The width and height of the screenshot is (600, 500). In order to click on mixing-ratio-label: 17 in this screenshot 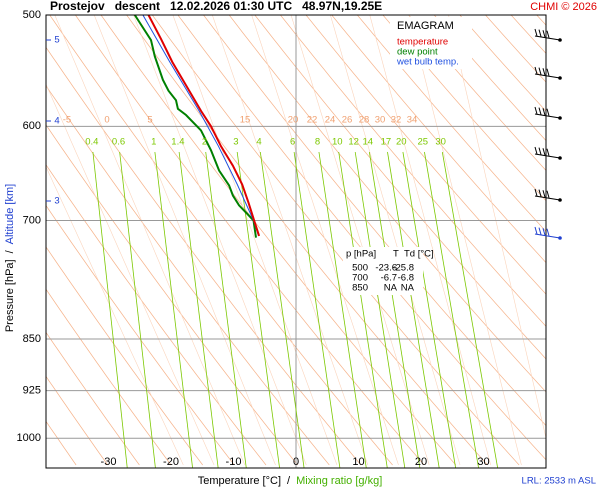, I will do `click(386, 142)`.